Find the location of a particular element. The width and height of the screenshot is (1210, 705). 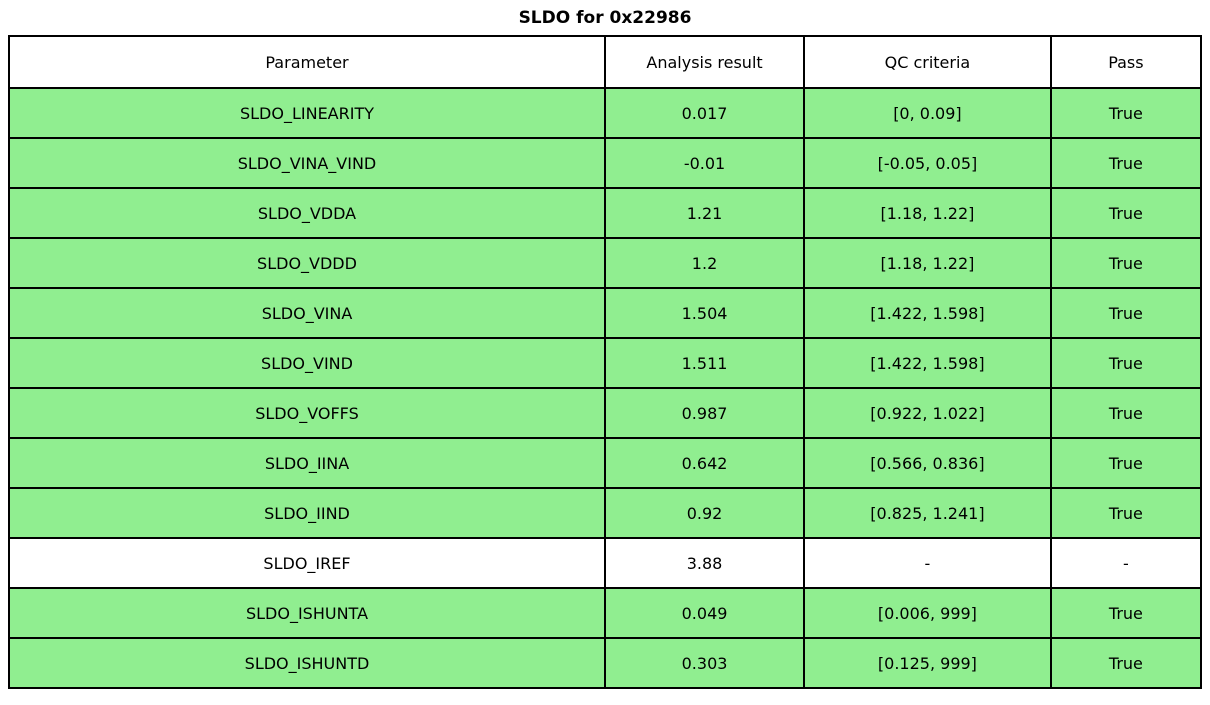

cell-pass: - is located at coordinates (1126, 563).